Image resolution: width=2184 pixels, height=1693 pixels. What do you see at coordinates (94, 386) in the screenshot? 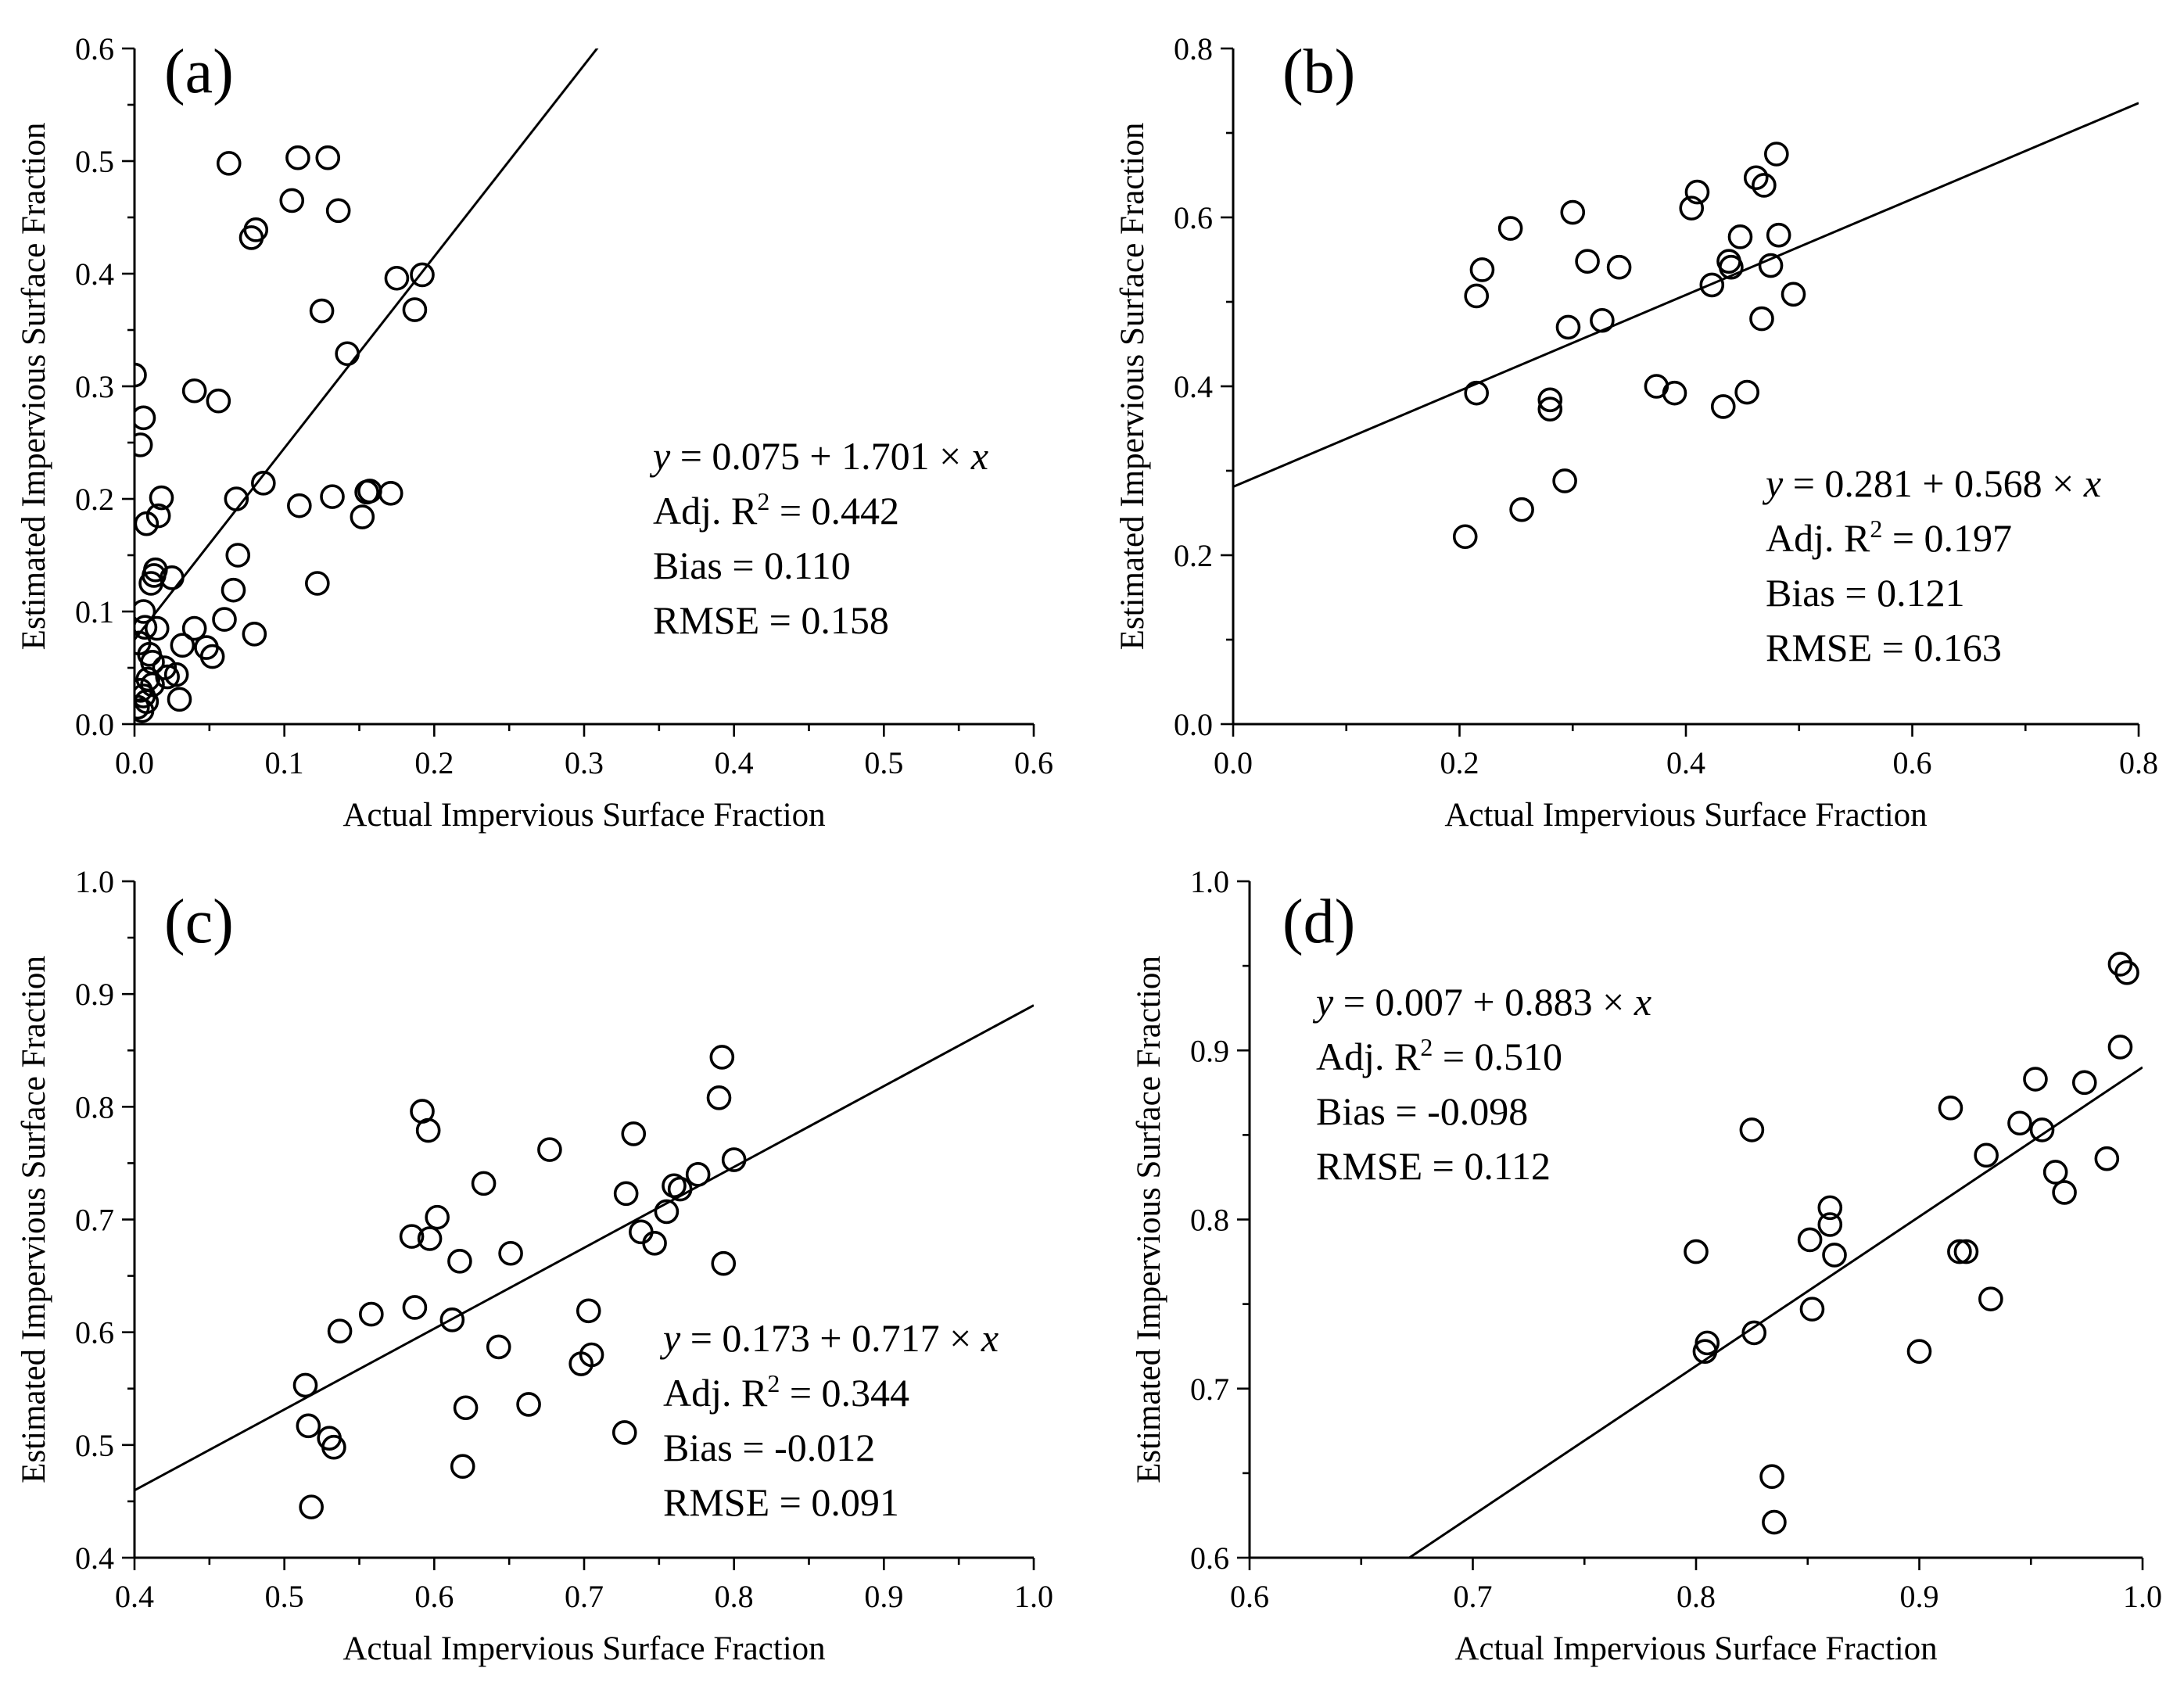
I see `y-tick-label: 0.3` at bounding box center [94, 386].